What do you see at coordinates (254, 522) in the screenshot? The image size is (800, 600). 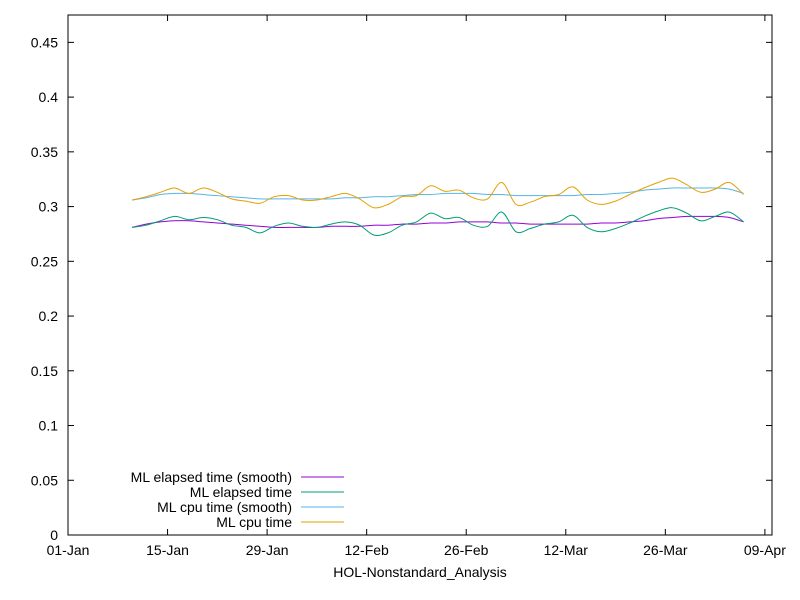 I see `legend-label: ML cpu time` at bounding box center [254, 522].